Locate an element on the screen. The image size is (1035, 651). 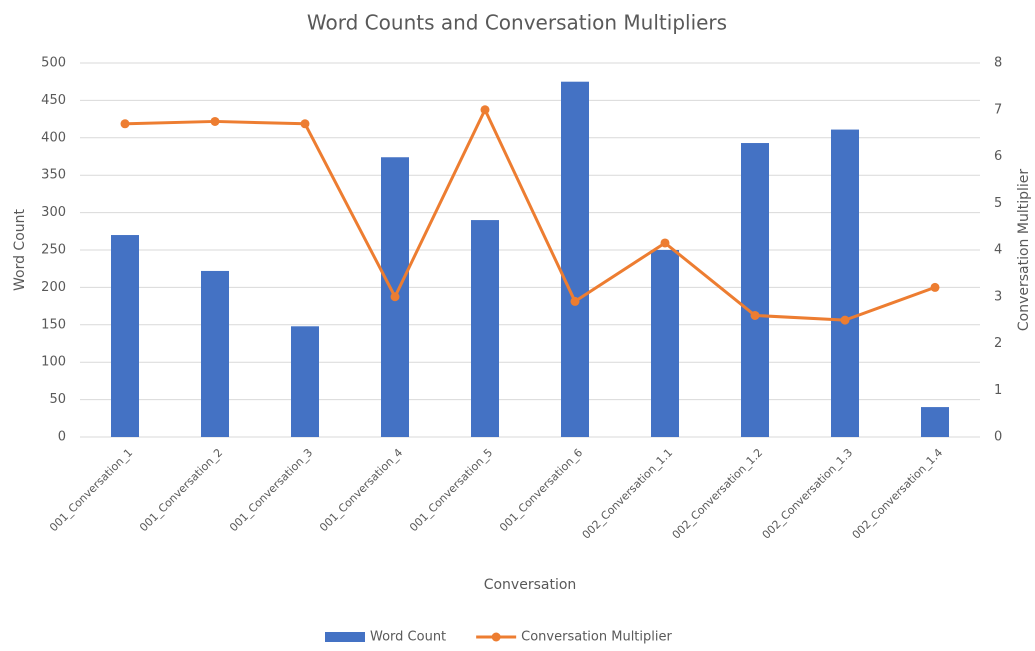
y-tick-label: 50 is located at coordinates (57, 399).